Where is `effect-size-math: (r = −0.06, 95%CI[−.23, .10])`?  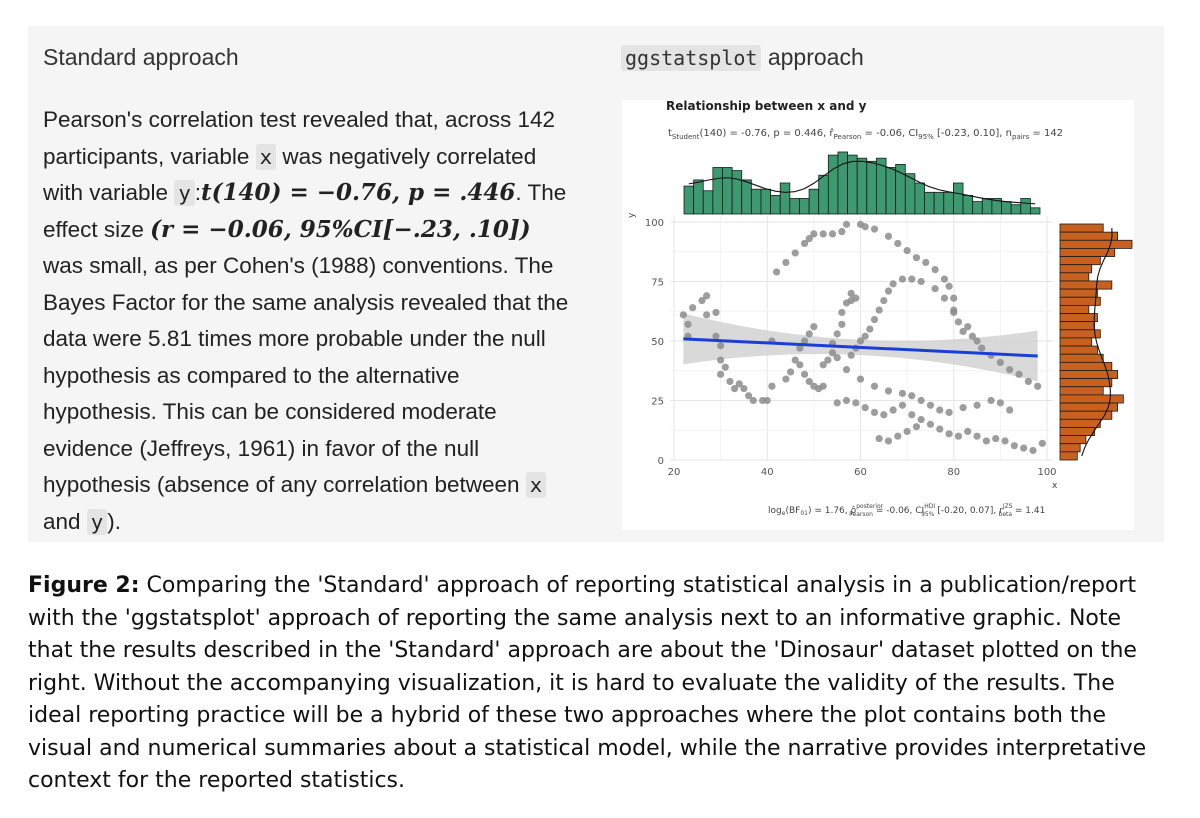 effect-size-math: (r = −0.06, 95%CI[−.23, .10]) is located at coordinates (340, 229).